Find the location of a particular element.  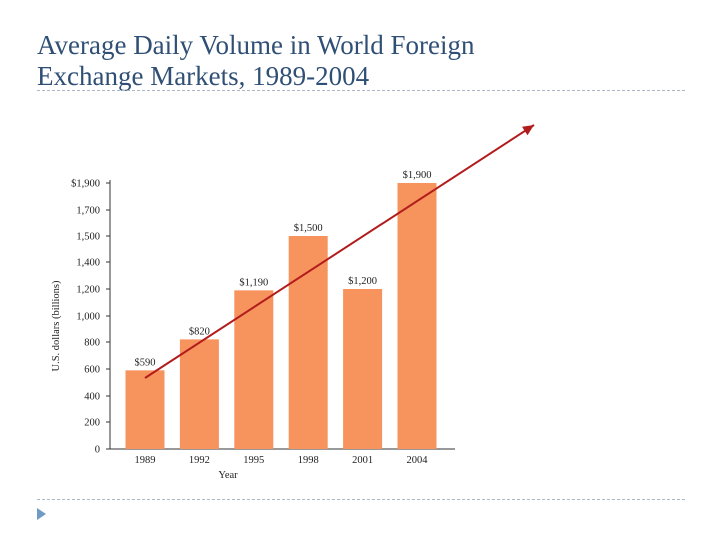

y-tick-label: 1,700 is located at coordinates (88, 211).